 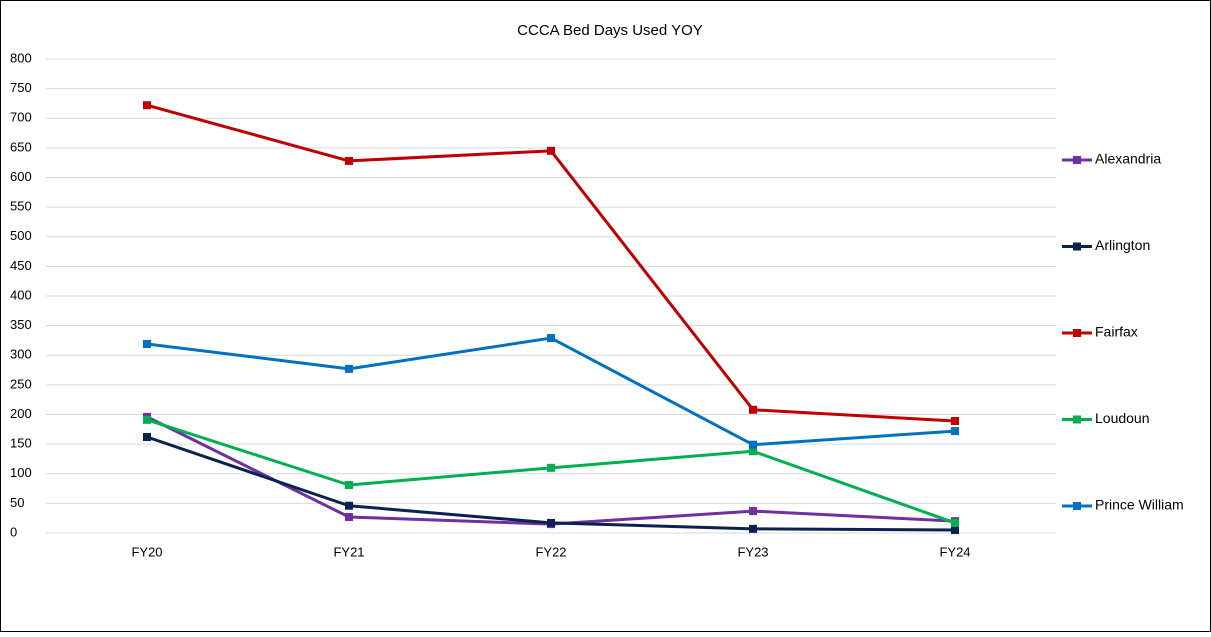 I want to click on y-tick-label: 50, so click(x=17, y=502).